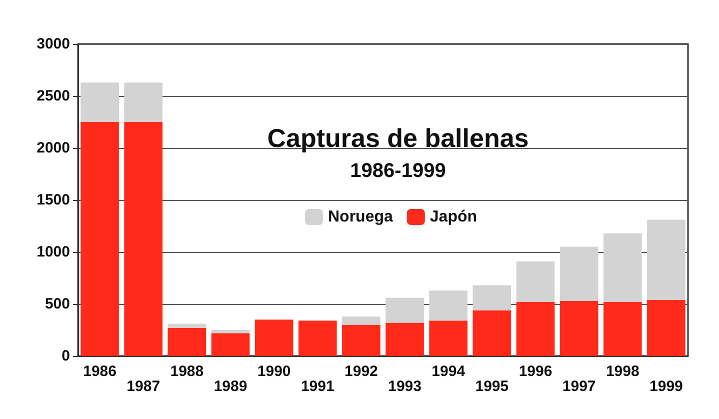  I want to click on x-tick-label: 1990, so click(274, 371).